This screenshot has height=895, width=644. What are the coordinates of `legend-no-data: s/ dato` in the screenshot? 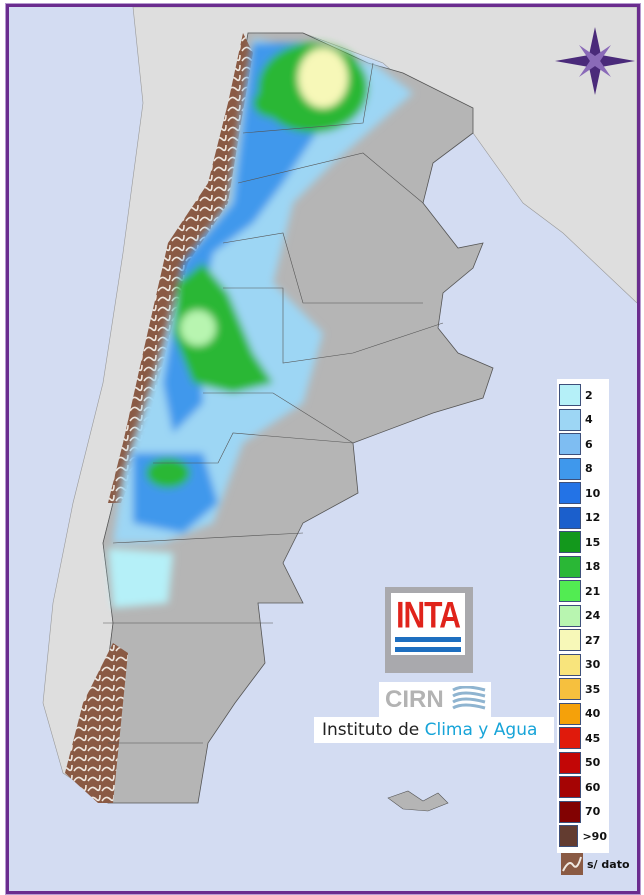 It's located at (595, 864).